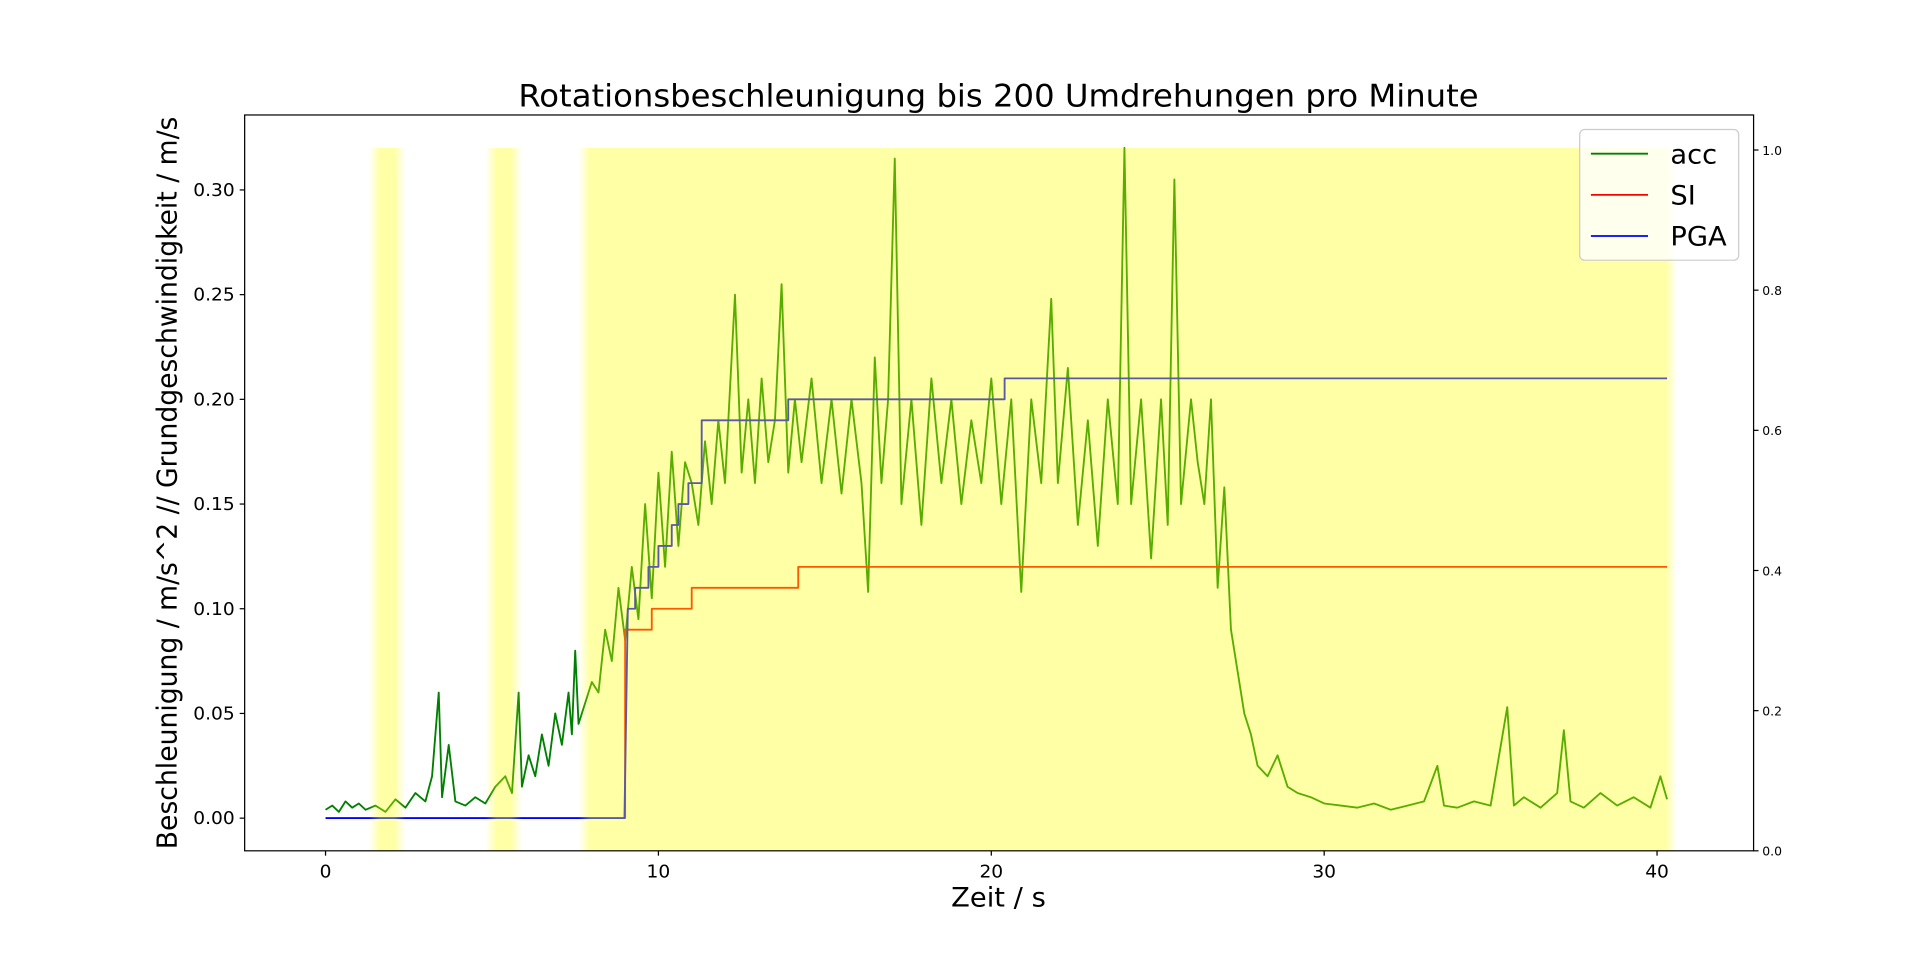 Image resolution: width=1920 pixels, height=967 pixels. Describe the element at coordinates (326, 872) in the screenshot. I see `x-tick-label: 0` at that location.